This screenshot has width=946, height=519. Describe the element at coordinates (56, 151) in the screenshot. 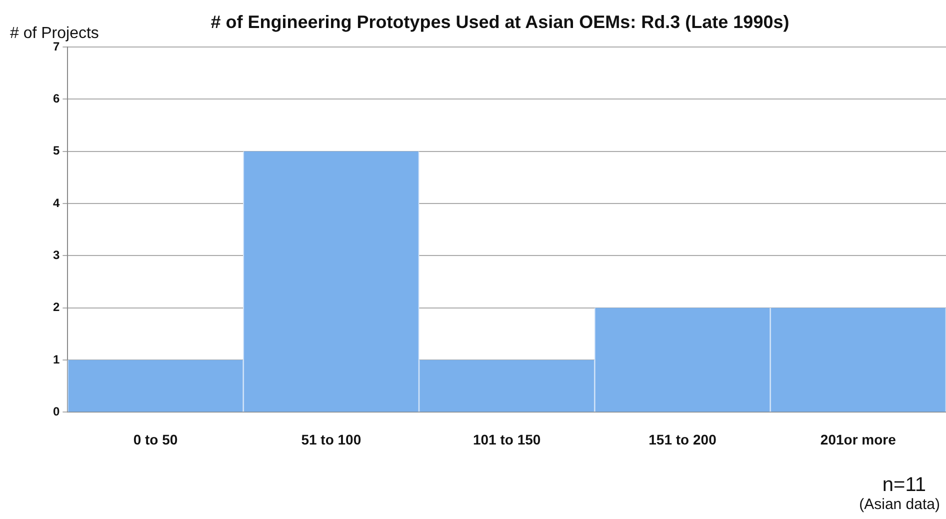

I see `y-tick-label: 5` at that location.